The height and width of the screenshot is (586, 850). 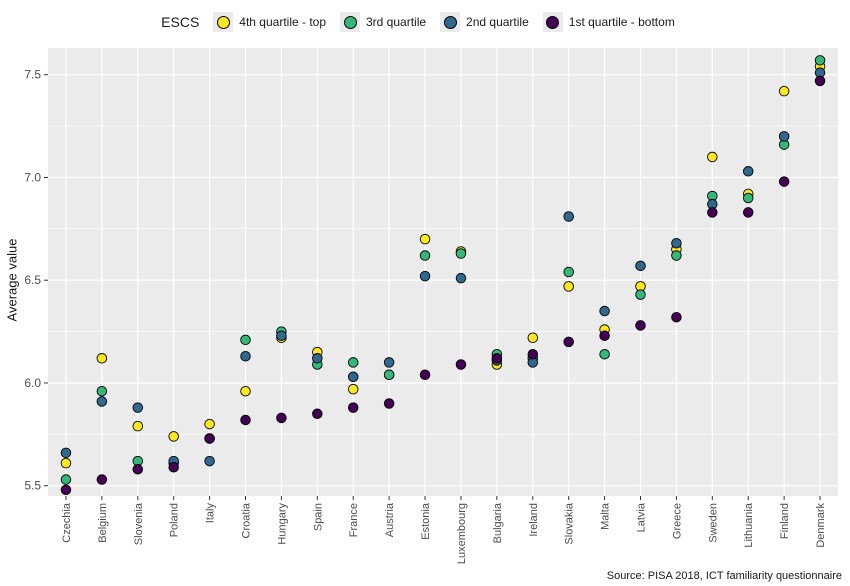 What do you see at coordinates (180, 22) in the screenshot?
I see `legend-title: ESCS` at bounding box center [180, 22].